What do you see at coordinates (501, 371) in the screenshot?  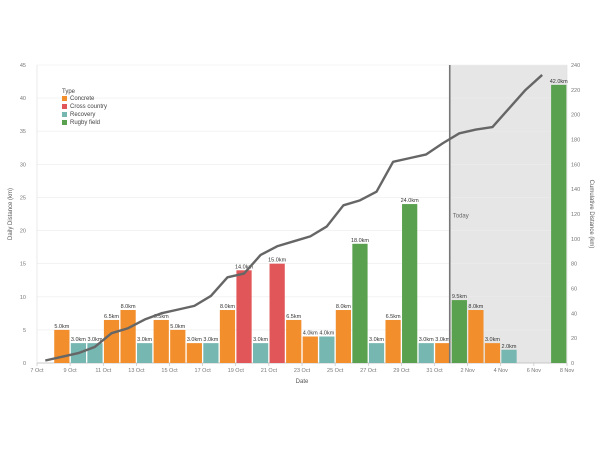 I see `x-tick-label: 4 Nov` at bounding box center [501, 371].